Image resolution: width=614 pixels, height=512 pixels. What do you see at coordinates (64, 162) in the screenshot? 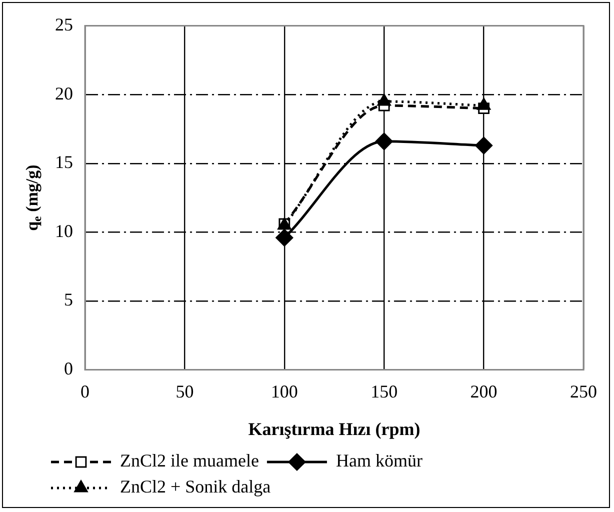
I see `y-tick-label: 15` at bounding box center [64, 162].